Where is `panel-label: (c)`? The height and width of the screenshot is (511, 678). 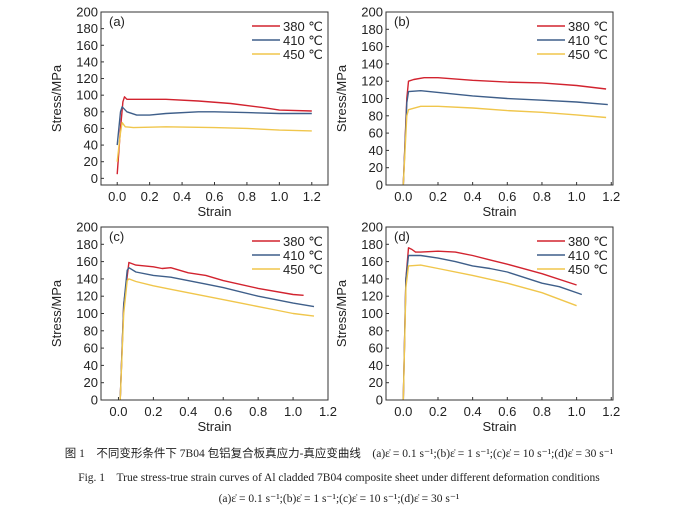 panel-label: (c) is located at coordinates (116, 236).